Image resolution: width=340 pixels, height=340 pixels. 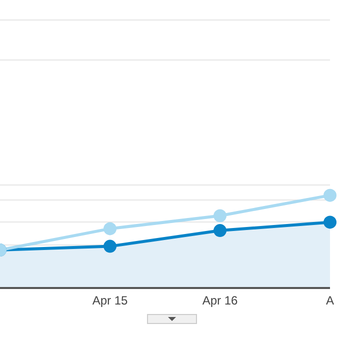 I want to click on x-tick-label: Apr 16, so click(x=220, y=301).